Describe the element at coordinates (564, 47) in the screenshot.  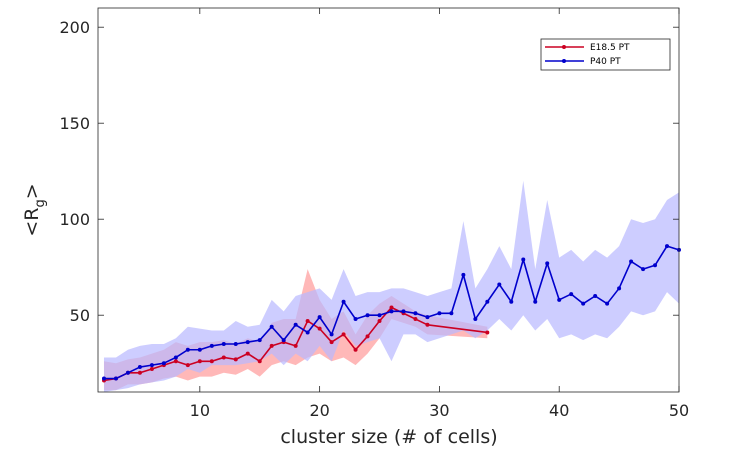
I see `legend-marker-e18` at that location.